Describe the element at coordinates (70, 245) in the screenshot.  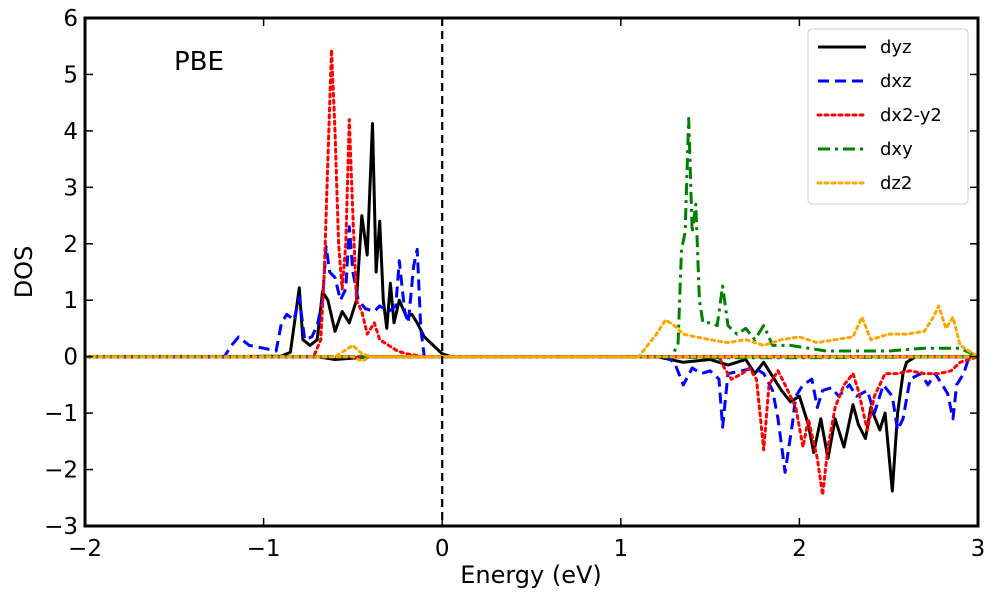
I see `y-tick-label: 2` at that location.